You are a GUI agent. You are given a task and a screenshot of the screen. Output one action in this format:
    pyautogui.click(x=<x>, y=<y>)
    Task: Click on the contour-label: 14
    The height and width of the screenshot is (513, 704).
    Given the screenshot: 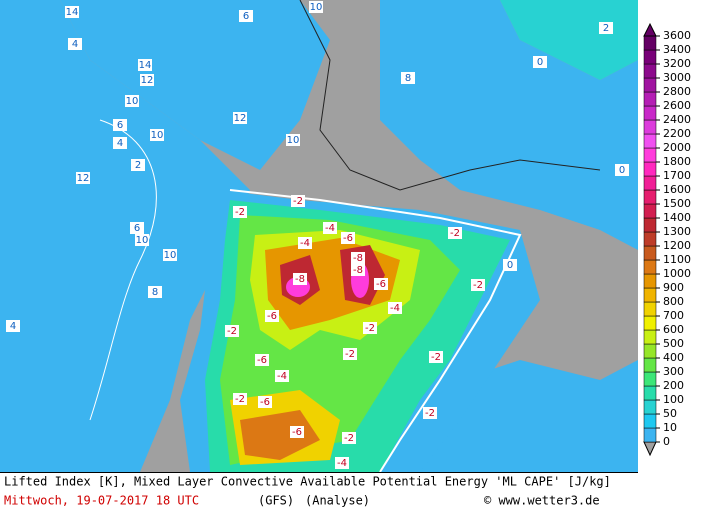 What is the action you would take?
    pyautogui.click(x=145, y=65)
    